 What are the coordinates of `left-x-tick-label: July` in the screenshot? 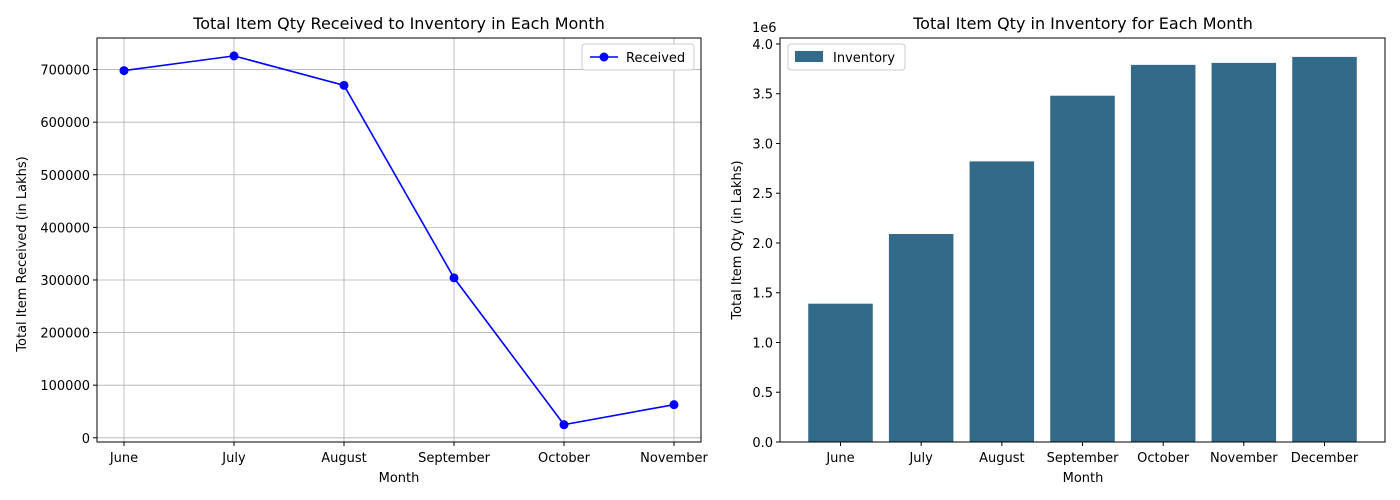 It's located at (233, 458).